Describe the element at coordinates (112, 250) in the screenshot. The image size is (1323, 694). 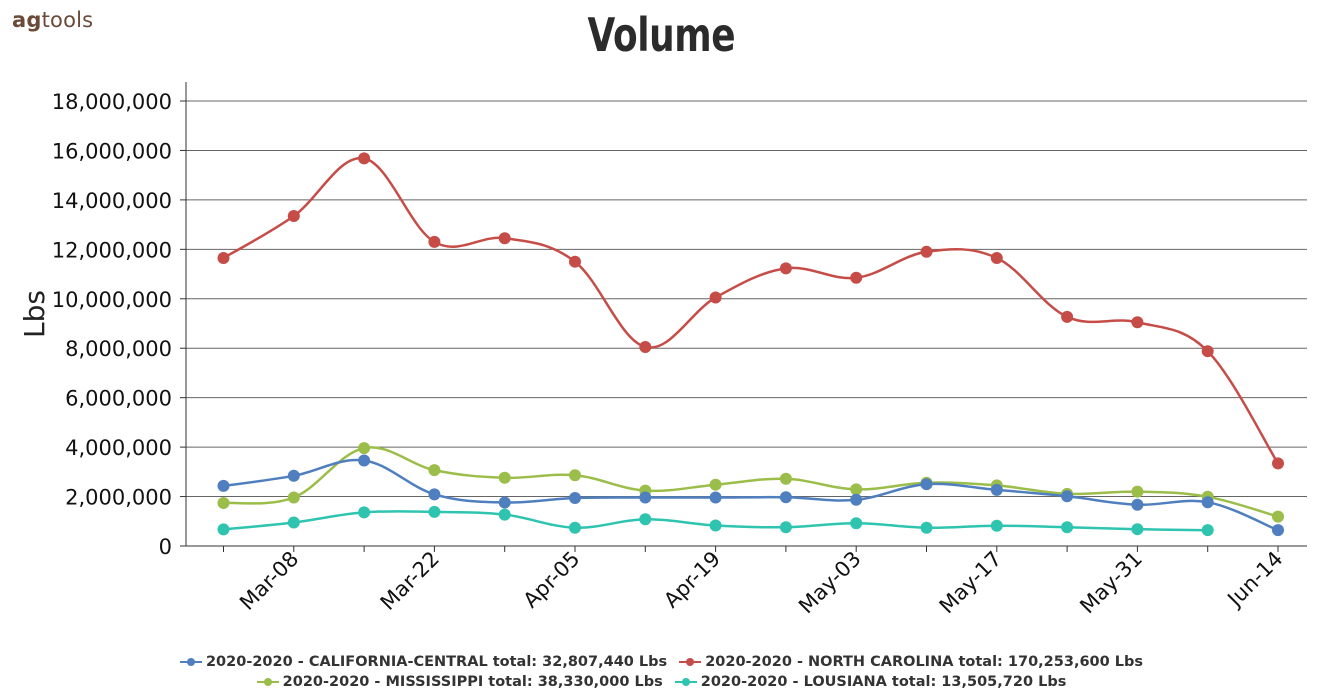
I see `y-tick-label: 12,000,000` at that location.